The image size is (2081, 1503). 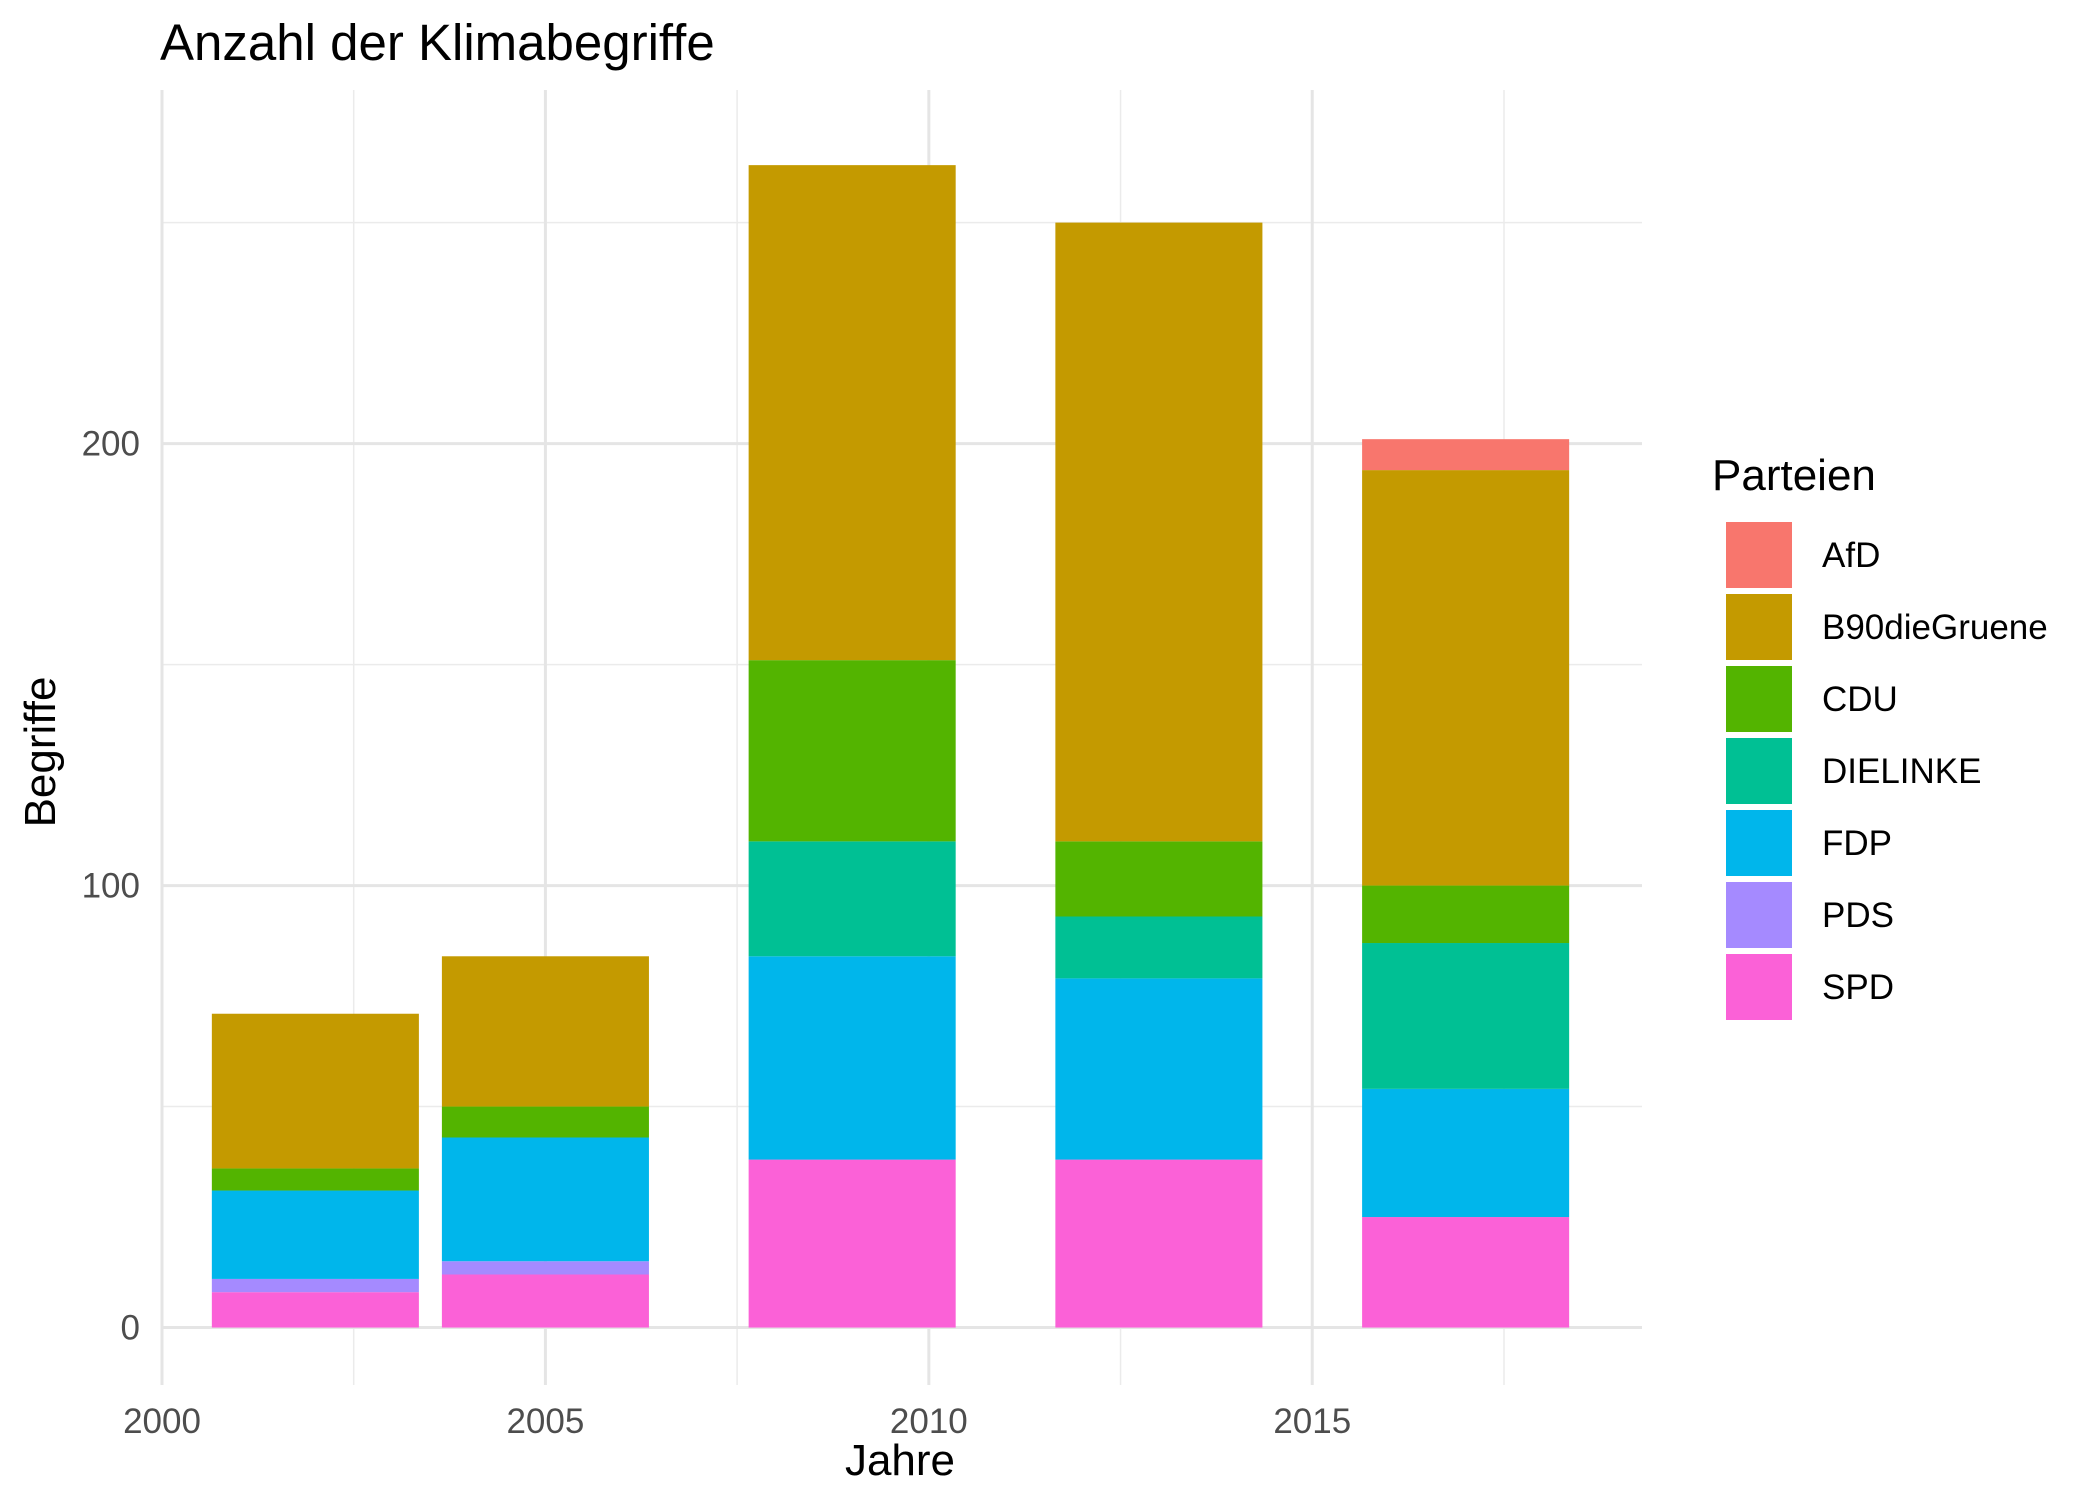 What do you see at coordinates (40, 752) in the screenshot?
I see `y-axis-title: Begriffe` at bounding box center [40, 752].